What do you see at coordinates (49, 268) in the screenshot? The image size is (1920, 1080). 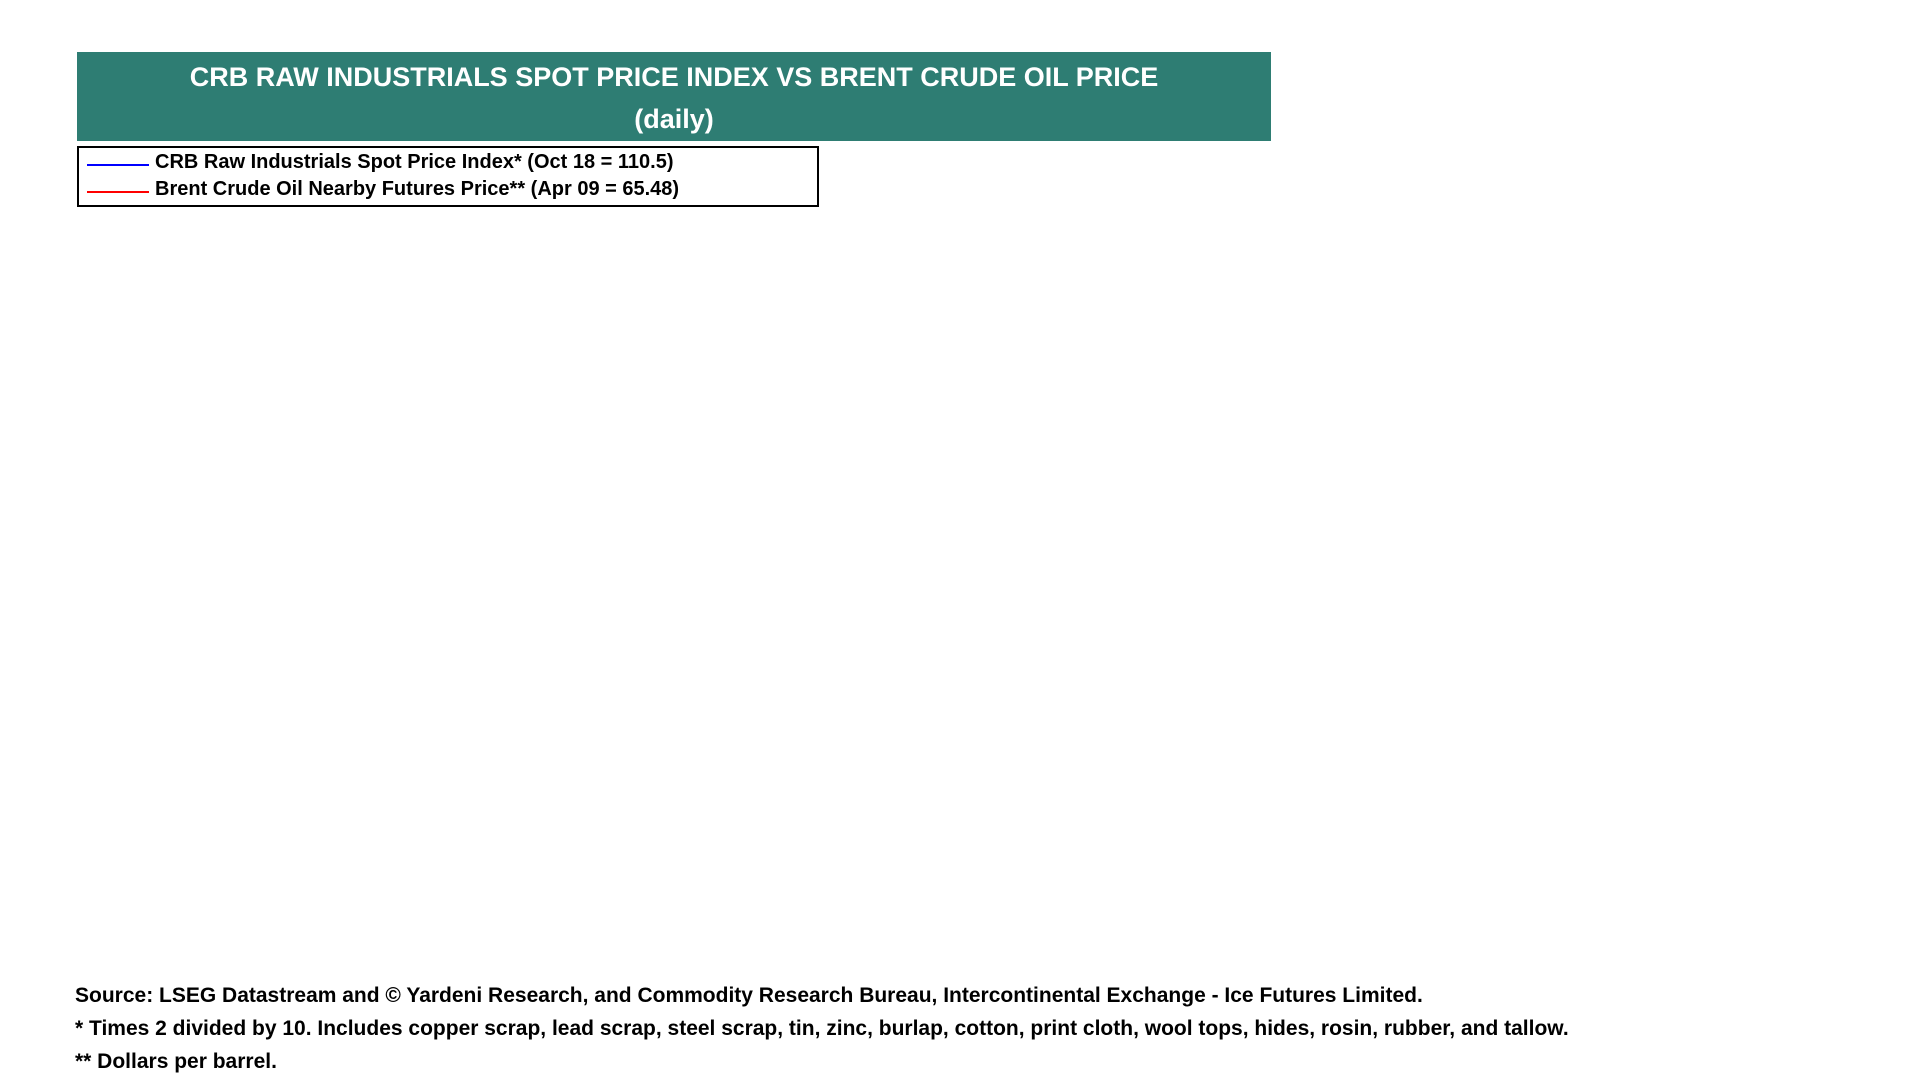 I see `left-tick-label: 160` at bounding box center [49, 268].